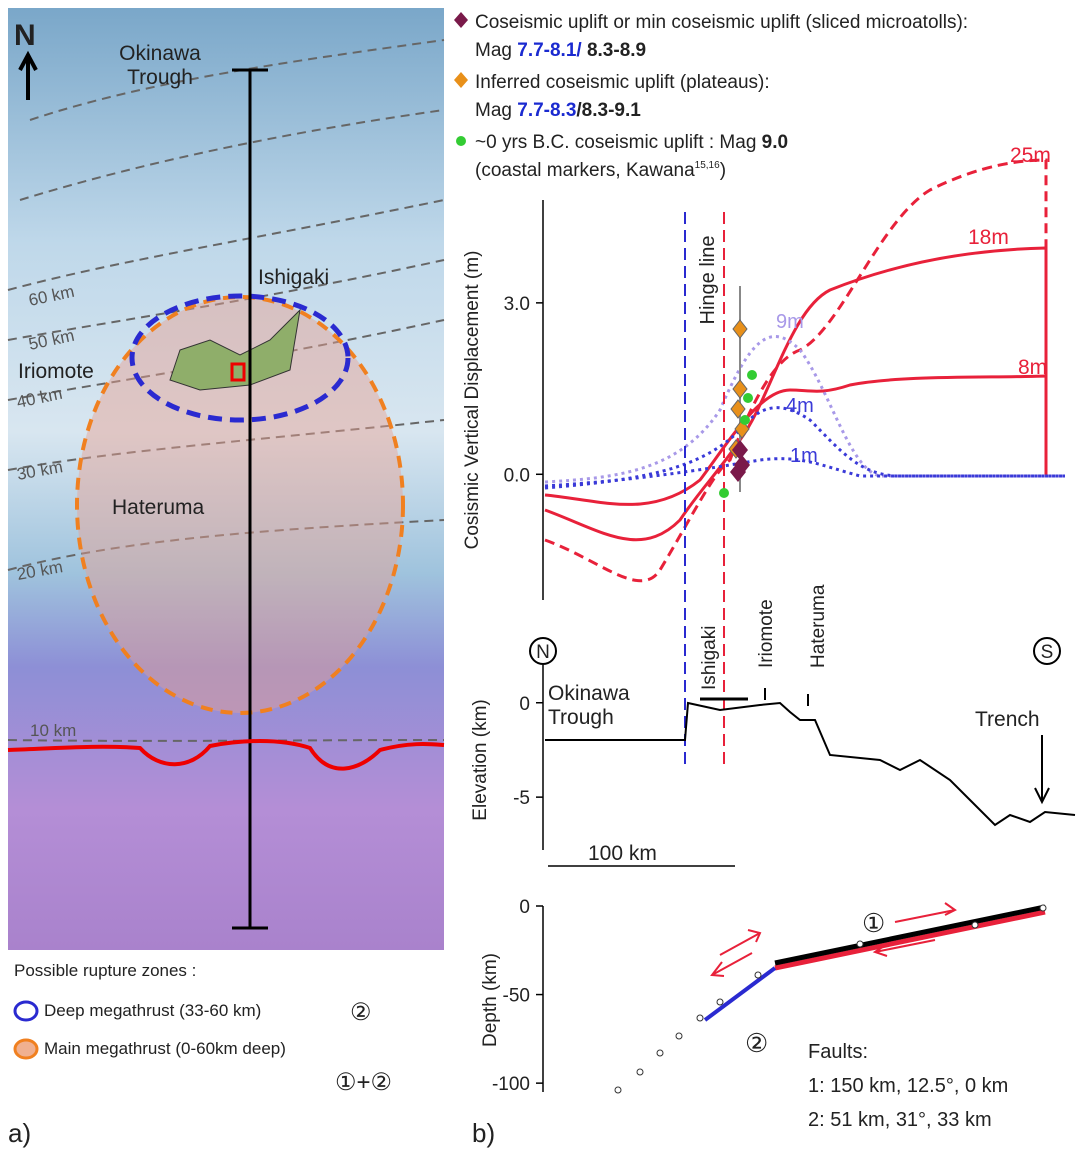  I want to click on mag-value: 9.0, so click(775, 142).